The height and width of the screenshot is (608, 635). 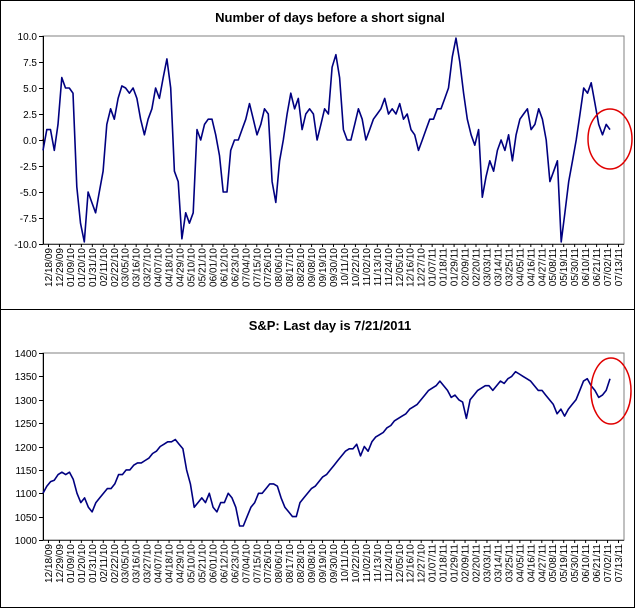 What do you see at coordinates (389, 563) in the screenshot?
I see `x-tick-label: 11/24/10` at bounding box center [389, 563].